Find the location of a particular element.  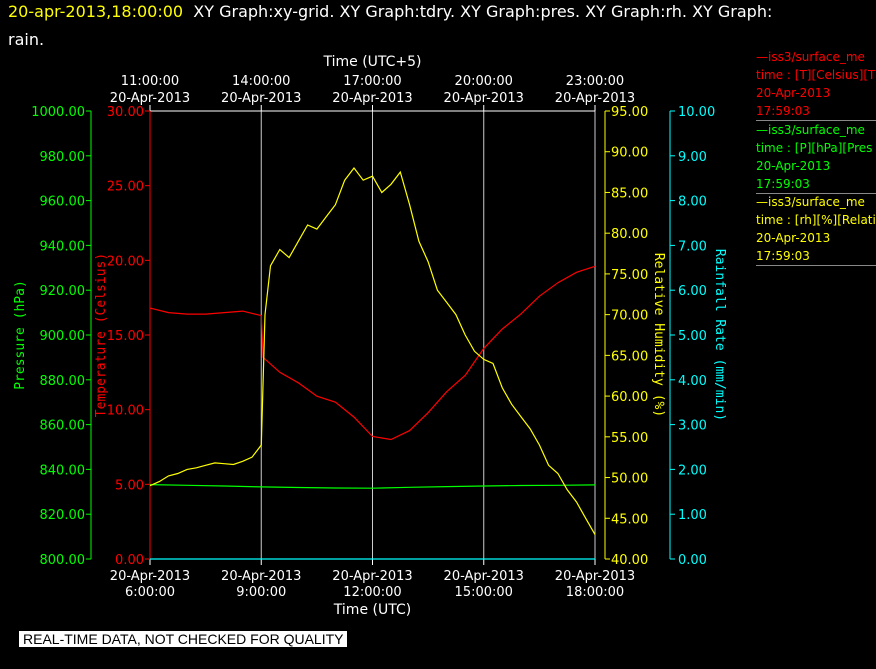

pressure-tick-label: 880.00 is located at coordinates (63, 381).